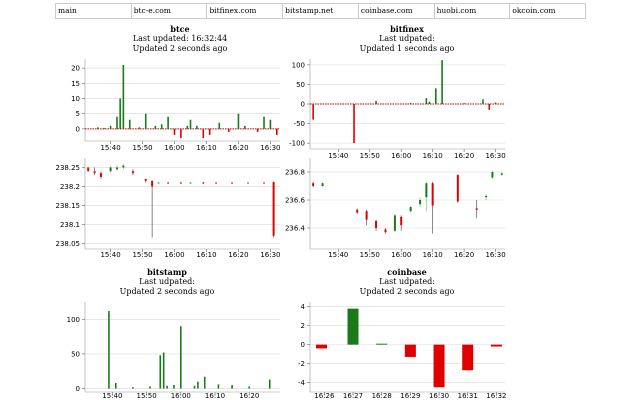  I want to click on updated-ago-text: Updated 1 seconds ago, so click(407, 48).